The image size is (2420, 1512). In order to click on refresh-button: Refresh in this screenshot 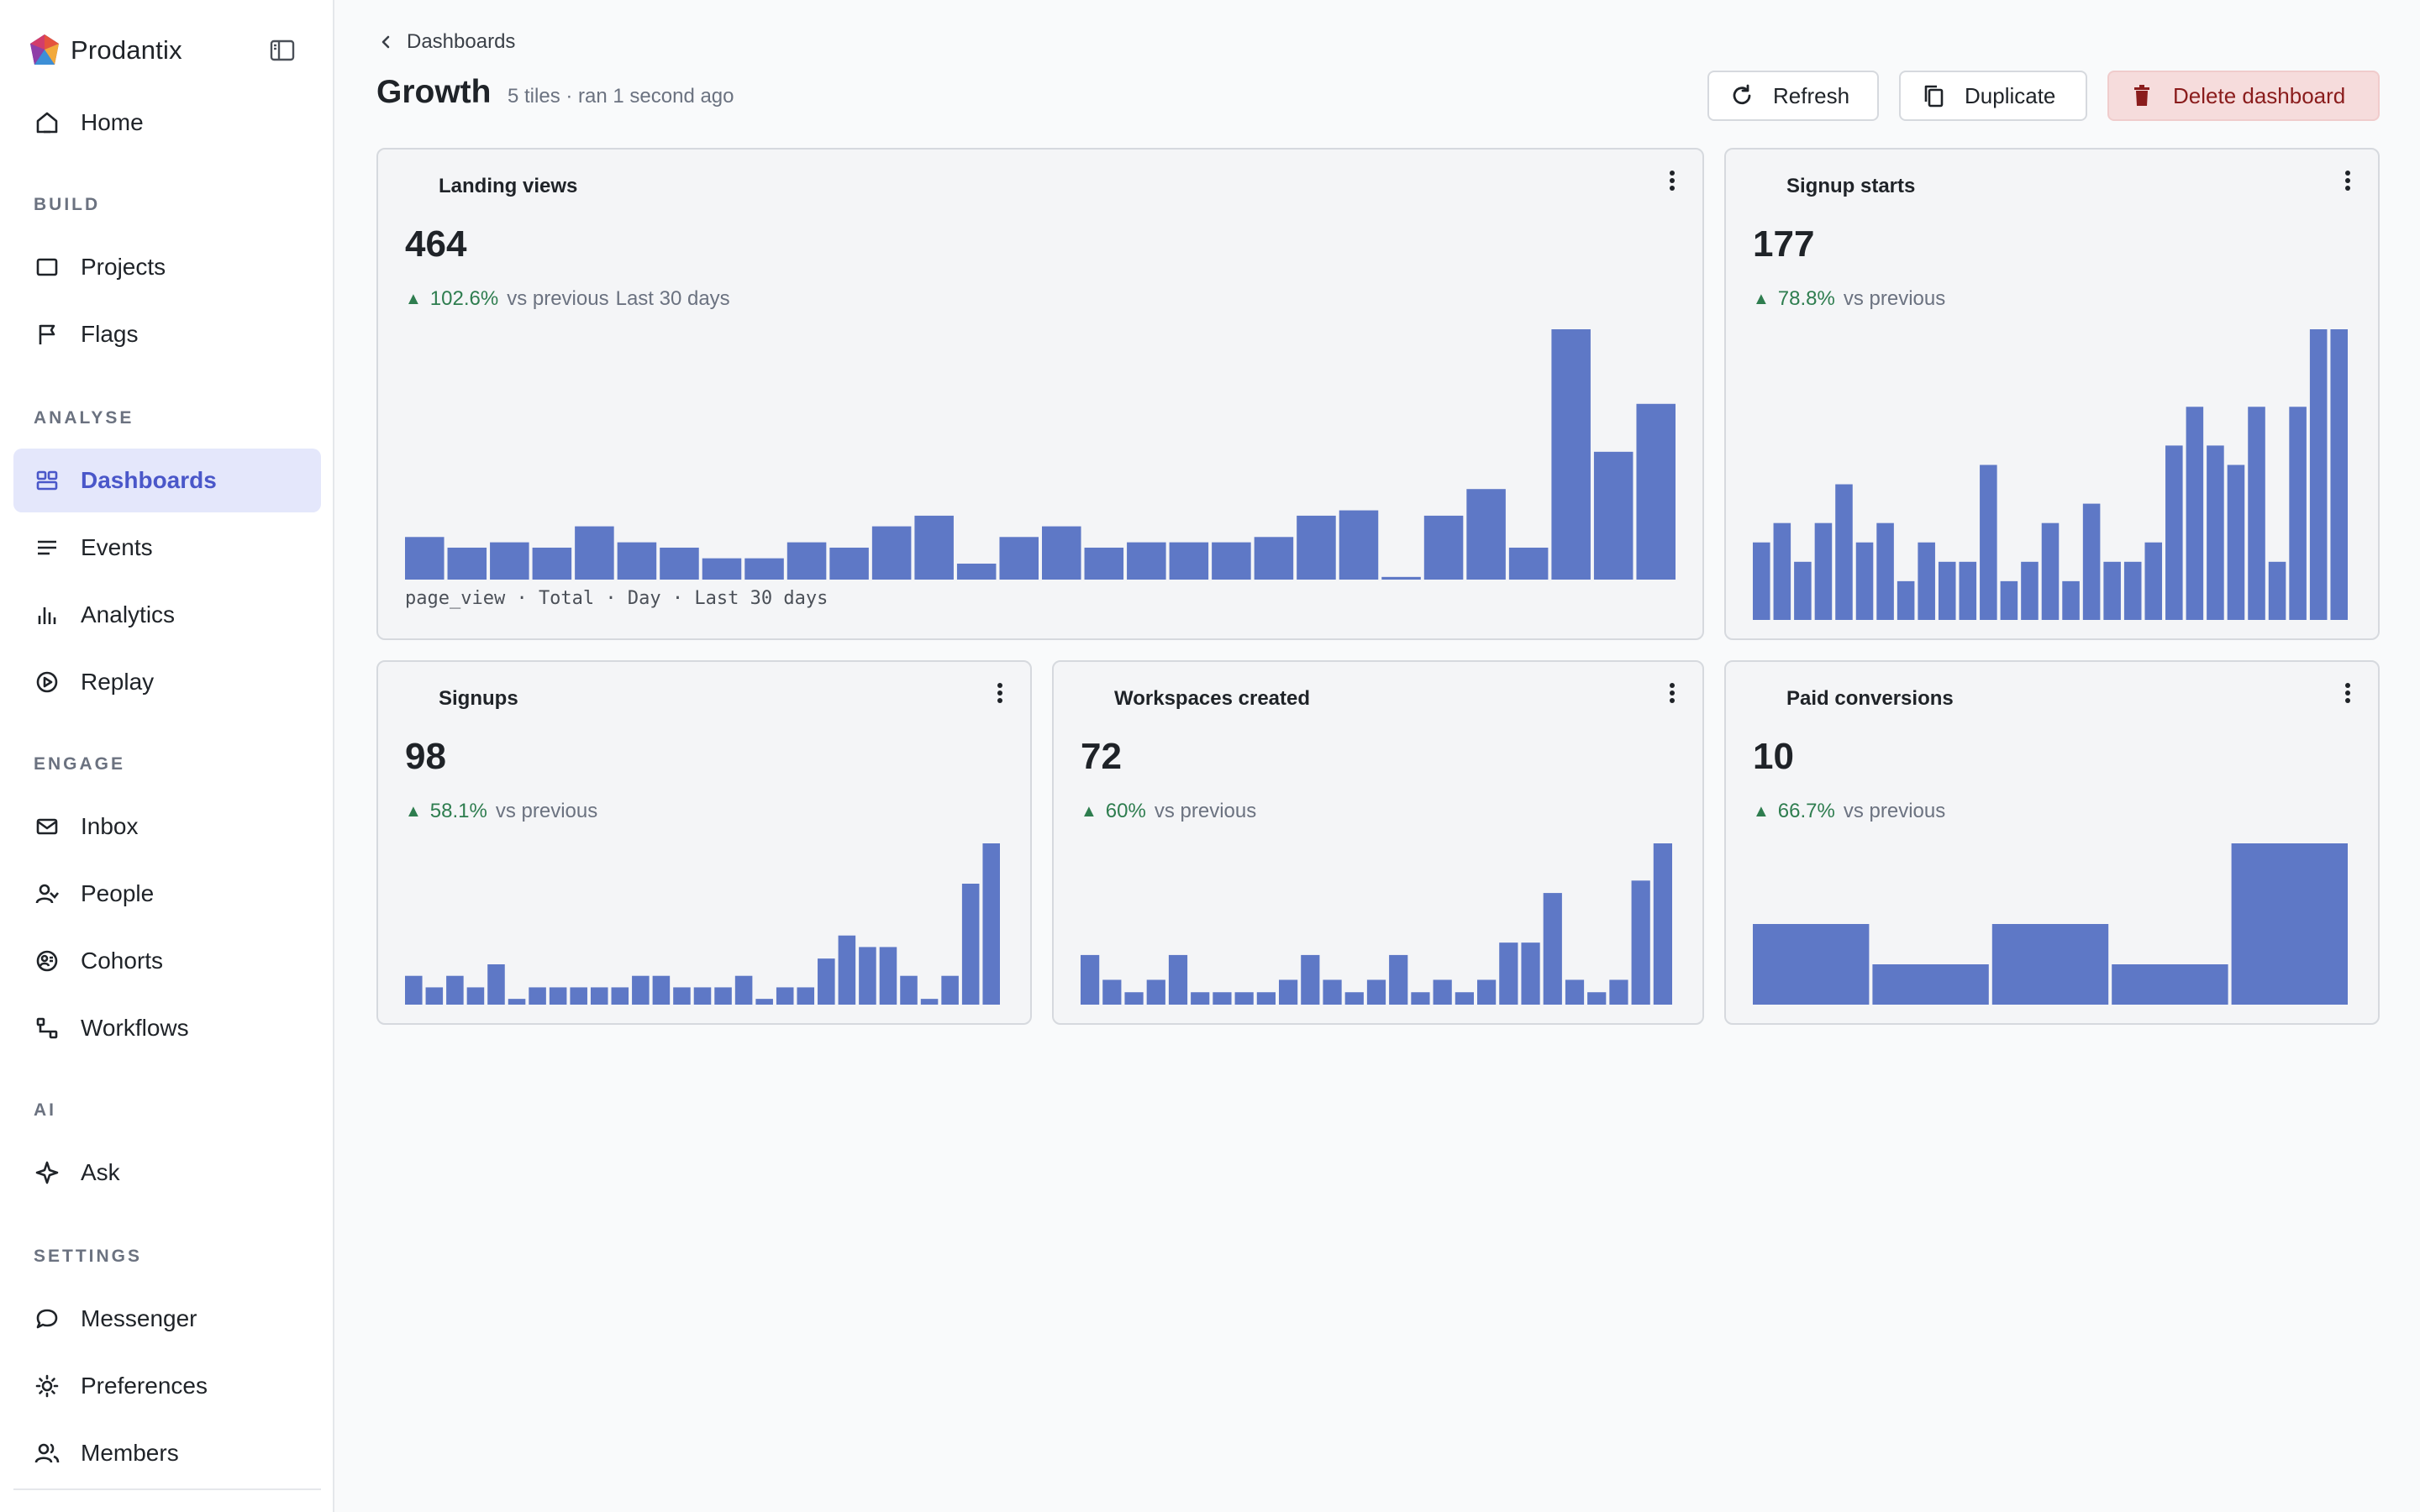, I will do `click(1793, 96)`.